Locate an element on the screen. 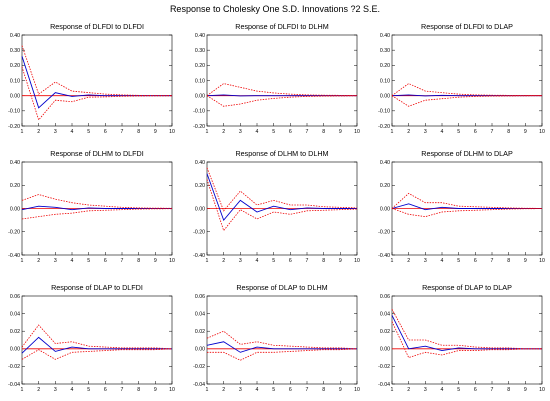 This screenshot has width=550, height=401. panel-title: Response of DLAP to DLAP is located at coordinates (467, 287).